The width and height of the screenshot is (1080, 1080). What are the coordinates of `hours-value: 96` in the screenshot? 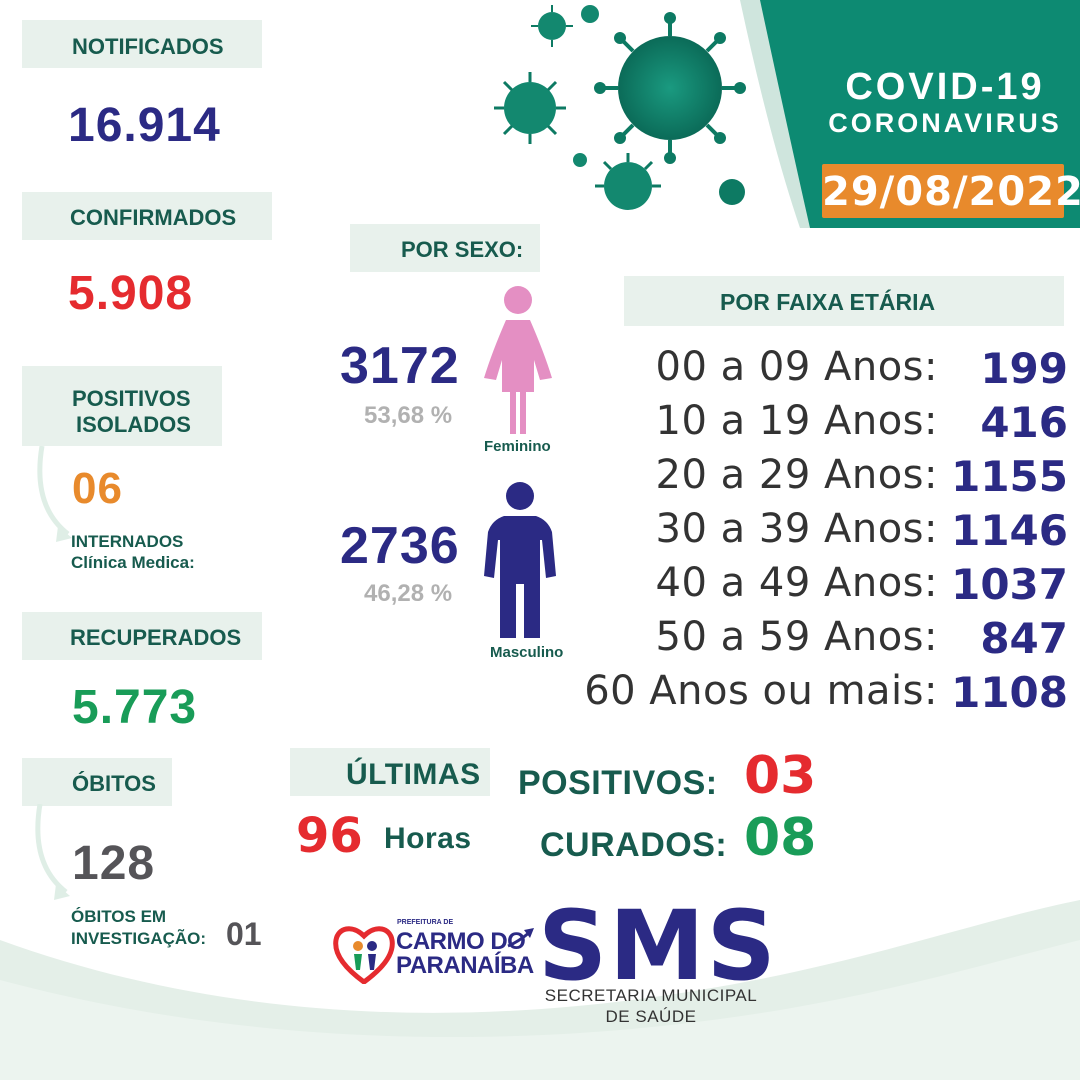 It's located at (329, 836).